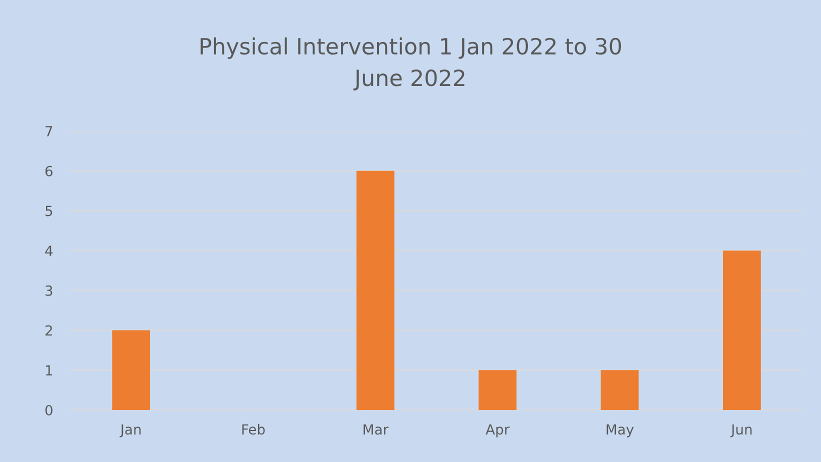  What do you see at coordinates (49, 251) in the screenshot?
I see `y-tick-label: 4` at bounding box center [49, 251].